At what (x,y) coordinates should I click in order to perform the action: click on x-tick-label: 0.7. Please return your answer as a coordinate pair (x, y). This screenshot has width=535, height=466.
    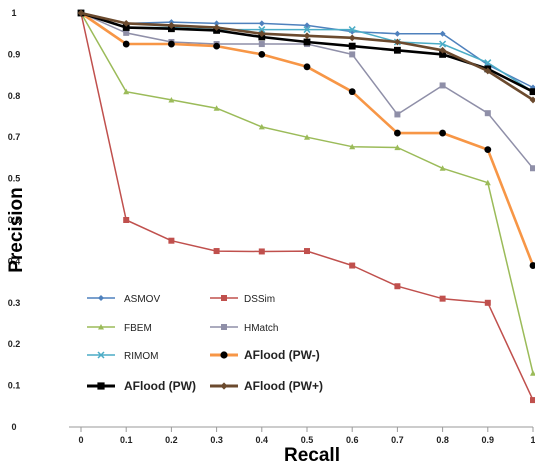
    Looking at the image, I should click on (397, 440).